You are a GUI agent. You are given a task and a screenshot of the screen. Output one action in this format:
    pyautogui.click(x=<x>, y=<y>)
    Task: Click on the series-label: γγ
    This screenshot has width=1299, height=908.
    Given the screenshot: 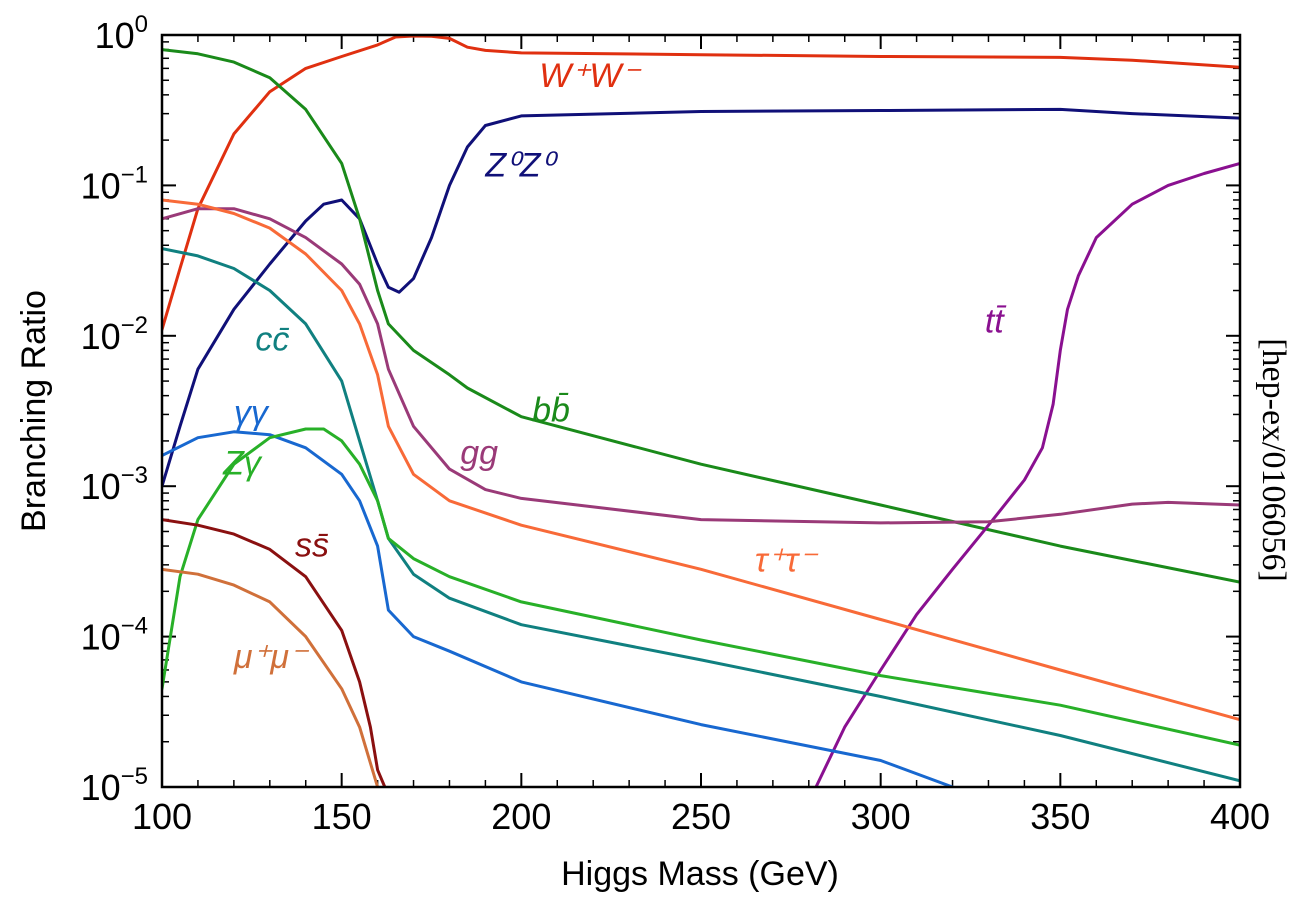 What is the action you would take?
    pyautogui.click(x=252, y=413)
    